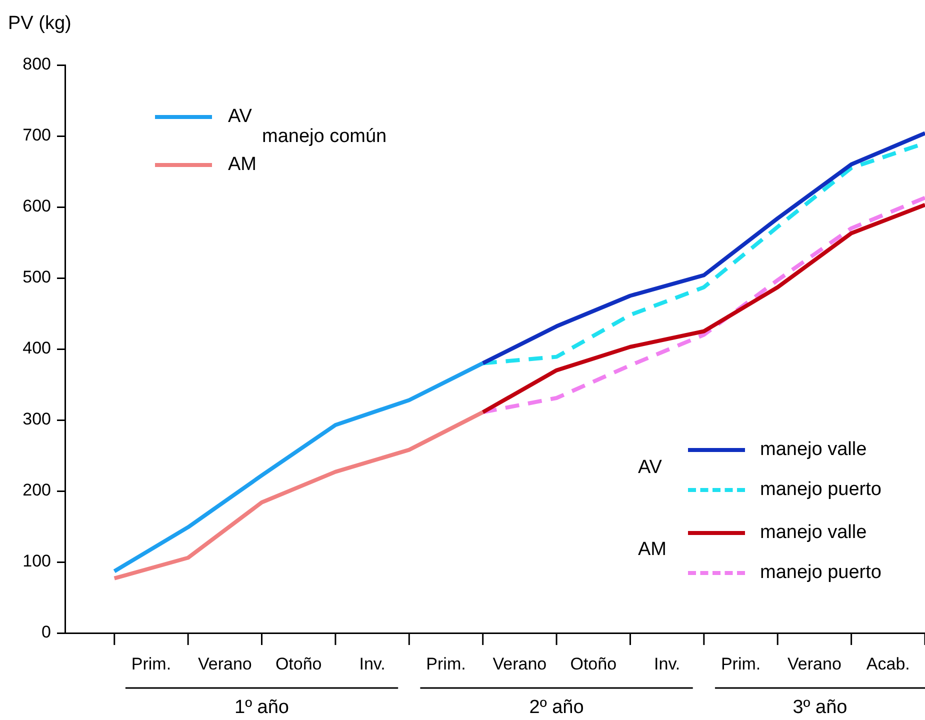  What do you see at coordinates (36, 561) in the screenshot?
I see `y-tick-label: 100` at bounding box center [36, 561].